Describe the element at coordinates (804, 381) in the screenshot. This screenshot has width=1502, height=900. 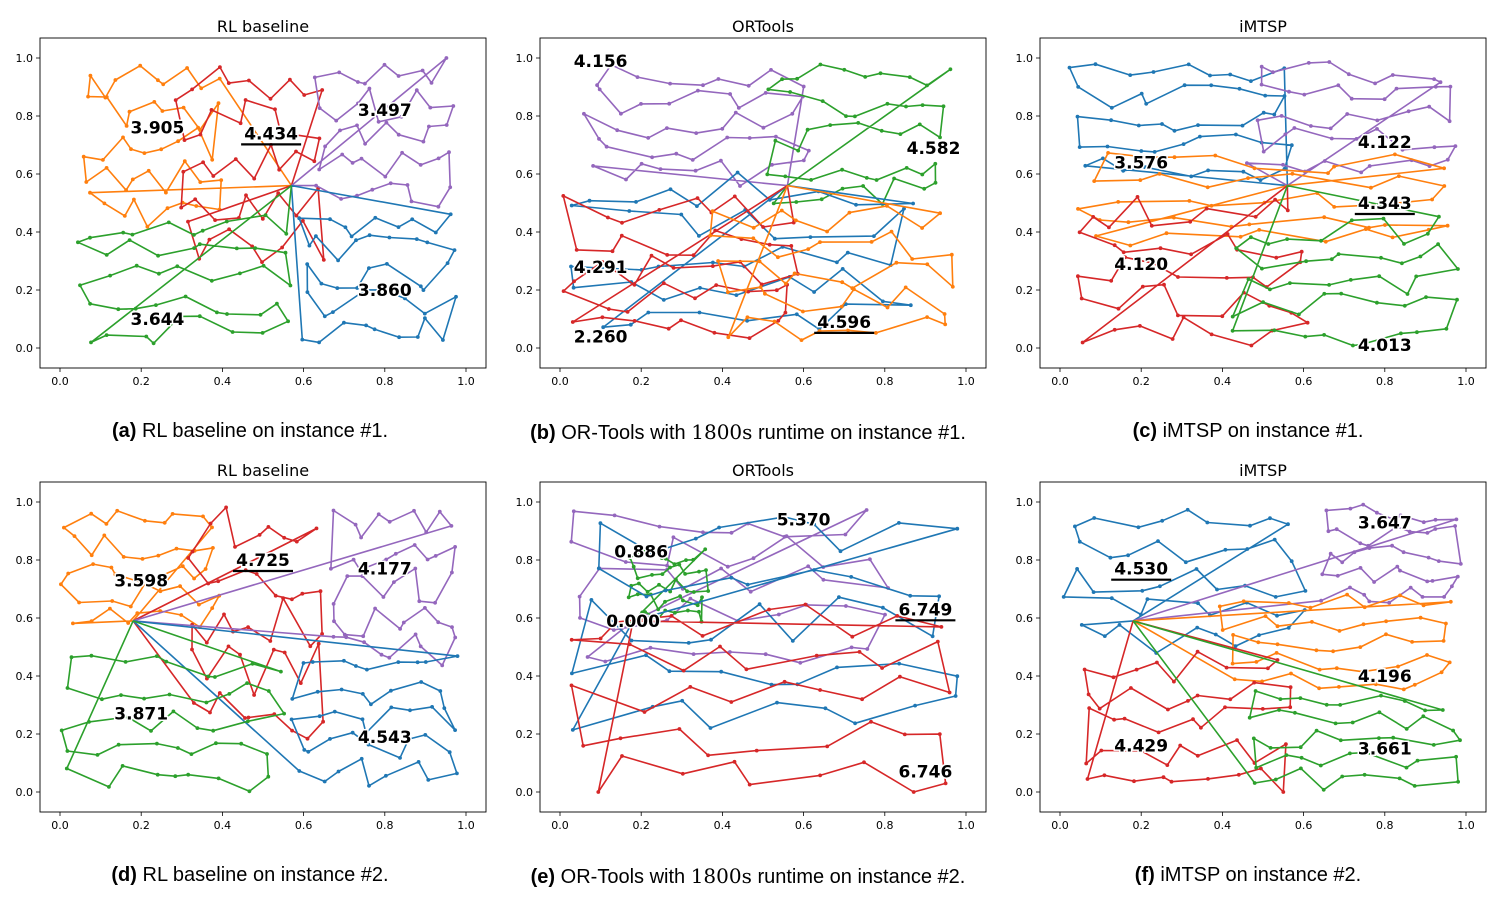
I see `x-tick-label: 0.6` at that location.